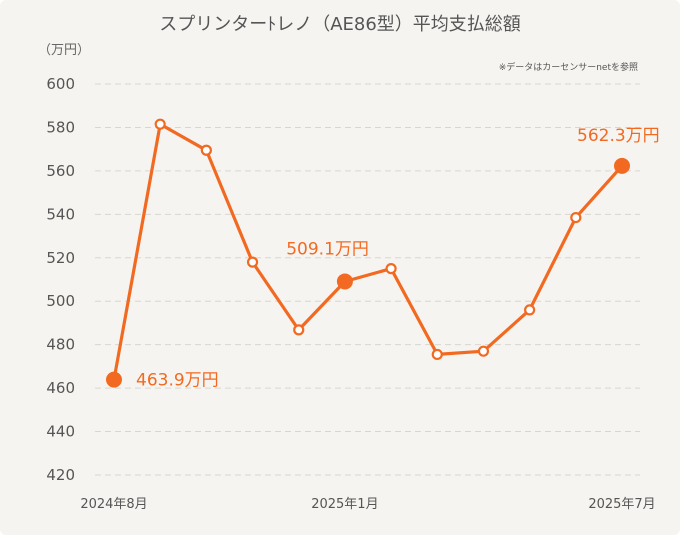 This screenshot has height=535, width=680. Describe the element at coordinates (60, 279) in the screenshot. I see `y-axis-ticks: 420 440 460 480 500 520 540 560 580 600` at that location.